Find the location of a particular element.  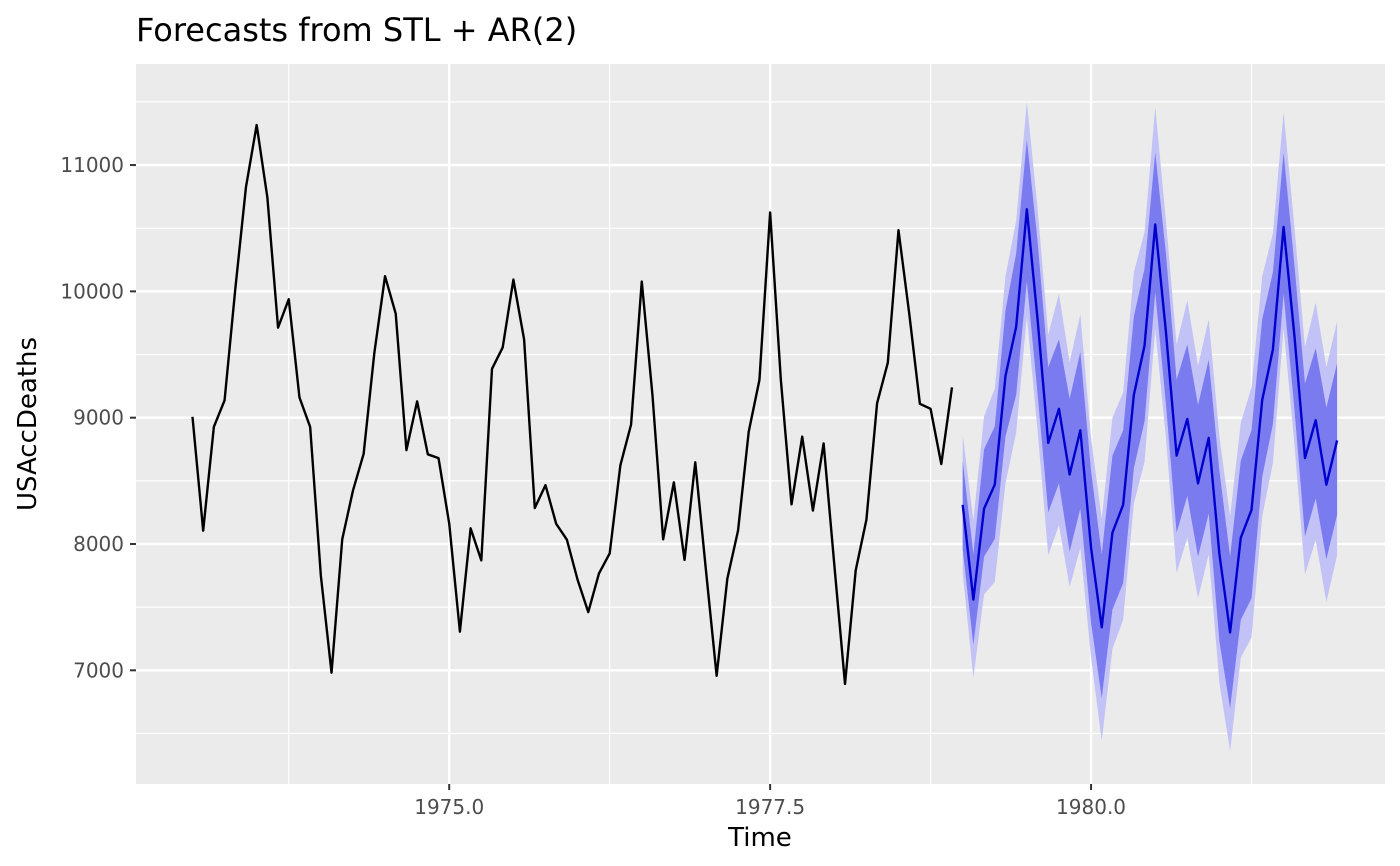

x-tick-label: 1977.5 is located at coordinates (770, 807).